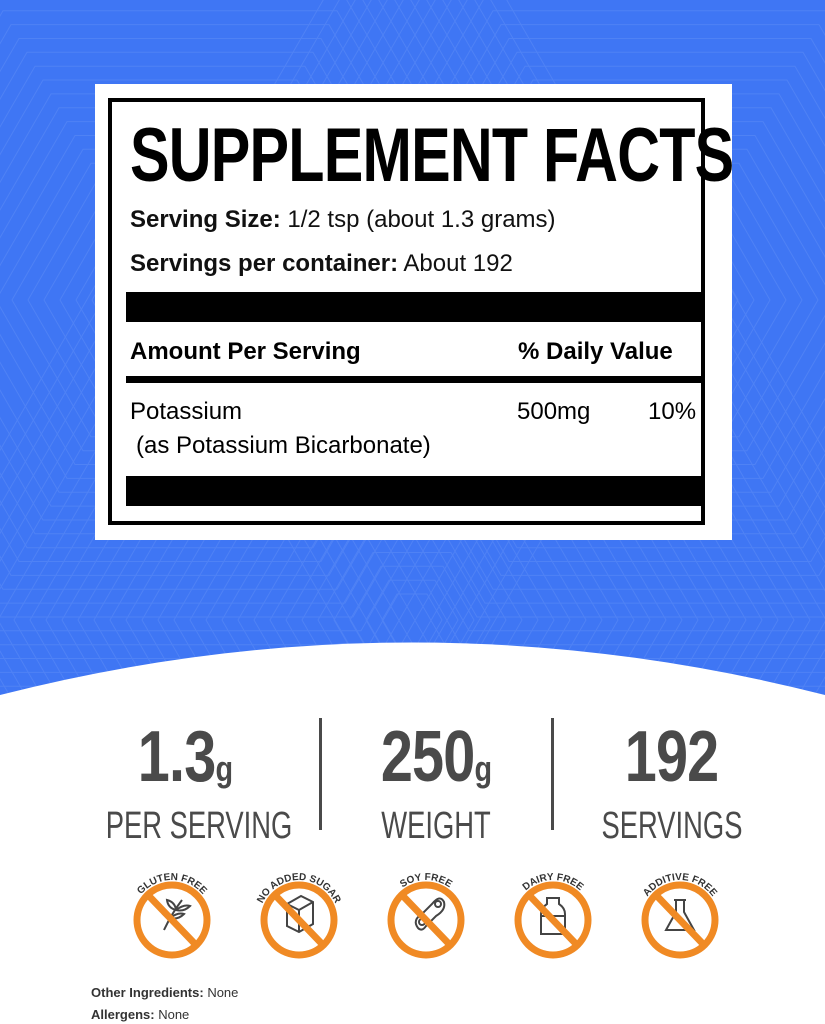 The image size is (825, 1024). I want to click on allergens: Allergens: None, so click(140, 1014).